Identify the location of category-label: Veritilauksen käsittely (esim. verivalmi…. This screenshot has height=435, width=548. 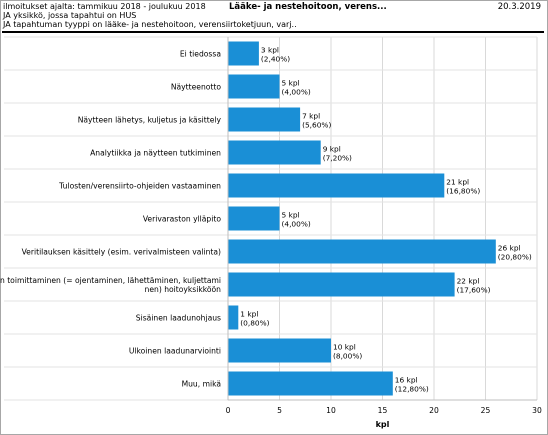
(121, 252).